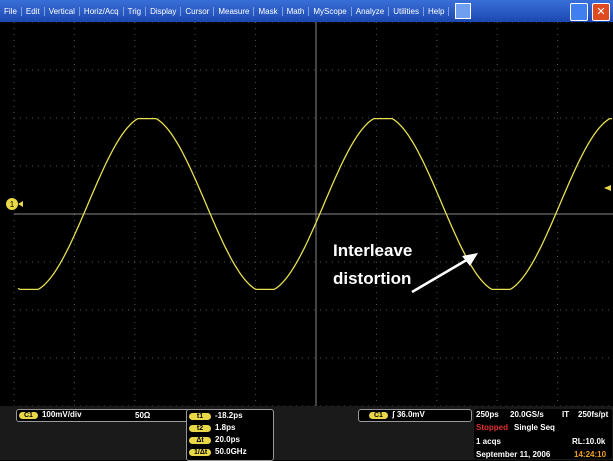 This screenshot has height=461, width=613. I want to click on trigger-arrow, so click(607, 188).